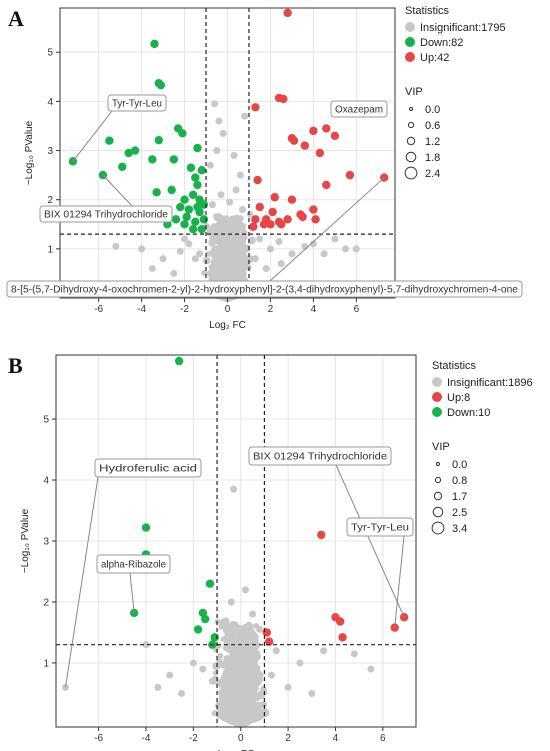  I want to click on legend-label: Up:8, so click(458, 398).